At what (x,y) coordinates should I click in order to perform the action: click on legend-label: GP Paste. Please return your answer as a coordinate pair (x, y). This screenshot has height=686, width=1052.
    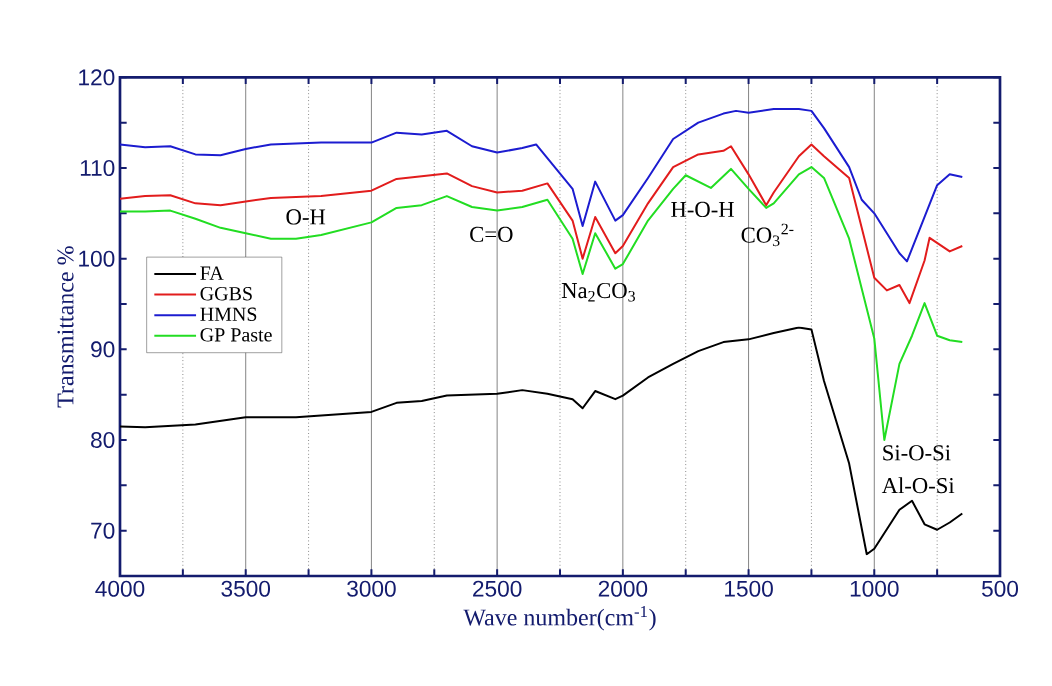
    Looking at the image, I should click on (236, 335).